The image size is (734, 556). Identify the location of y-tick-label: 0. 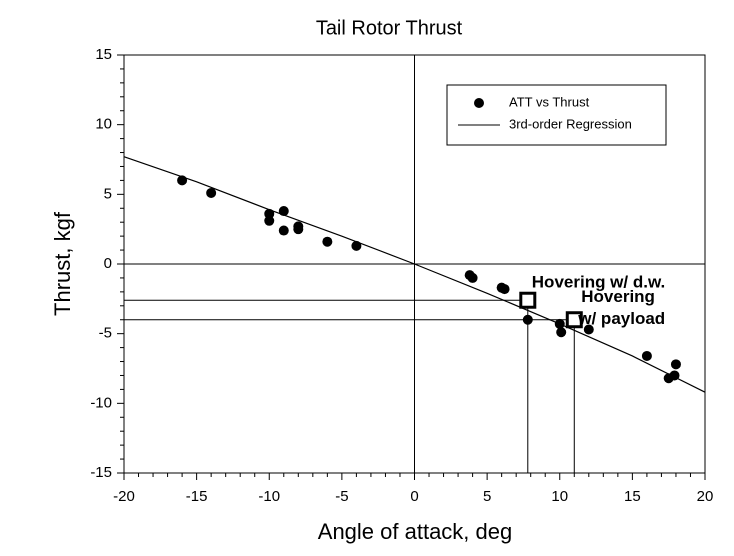
(108, 263).